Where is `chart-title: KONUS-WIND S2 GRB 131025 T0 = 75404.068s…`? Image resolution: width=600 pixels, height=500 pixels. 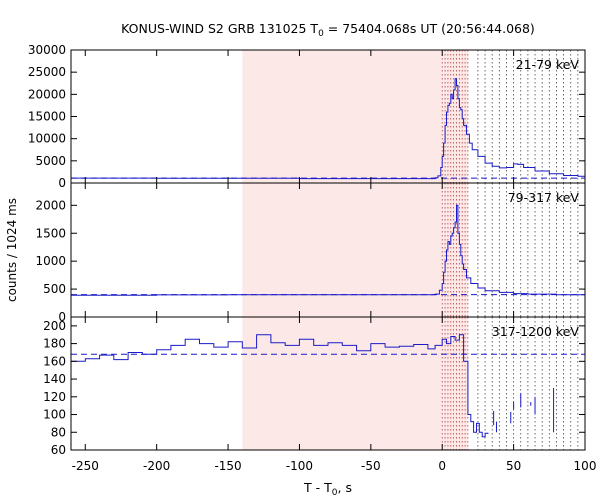 chart-title: KONUS-WIND S2 GRB 131025 T0 = 75404.068s… is located at coordinates (328, 30).